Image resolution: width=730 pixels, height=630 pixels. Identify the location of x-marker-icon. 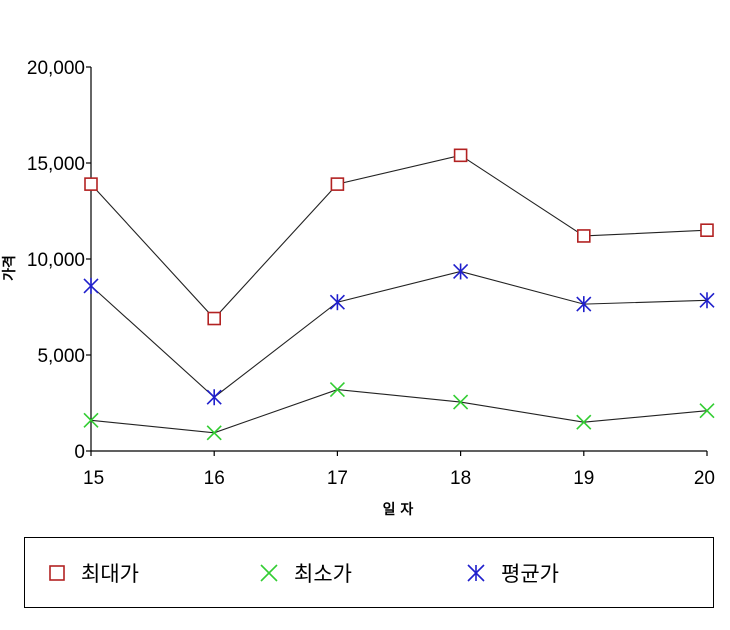
(269, 572).